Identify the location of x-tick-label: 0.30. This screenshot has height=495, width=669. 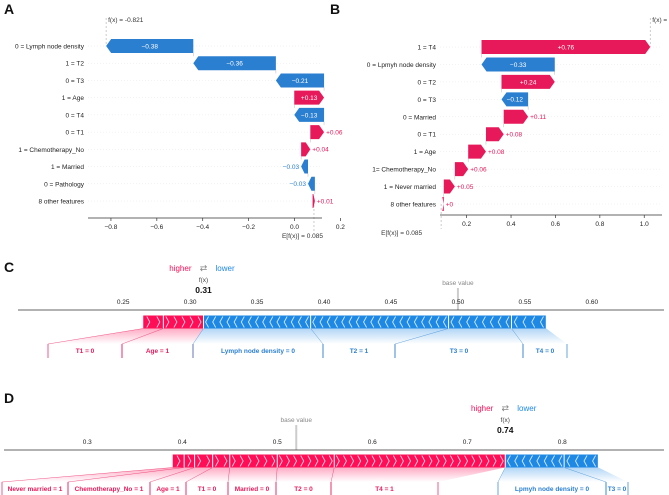
(190, 302).